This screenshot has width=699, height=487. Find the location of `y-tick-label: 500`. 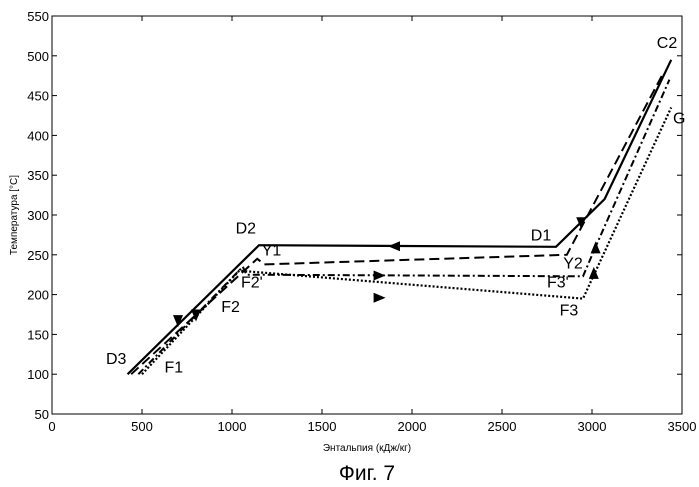

y-tick-label: 500 is located at coordinates (38, 56).